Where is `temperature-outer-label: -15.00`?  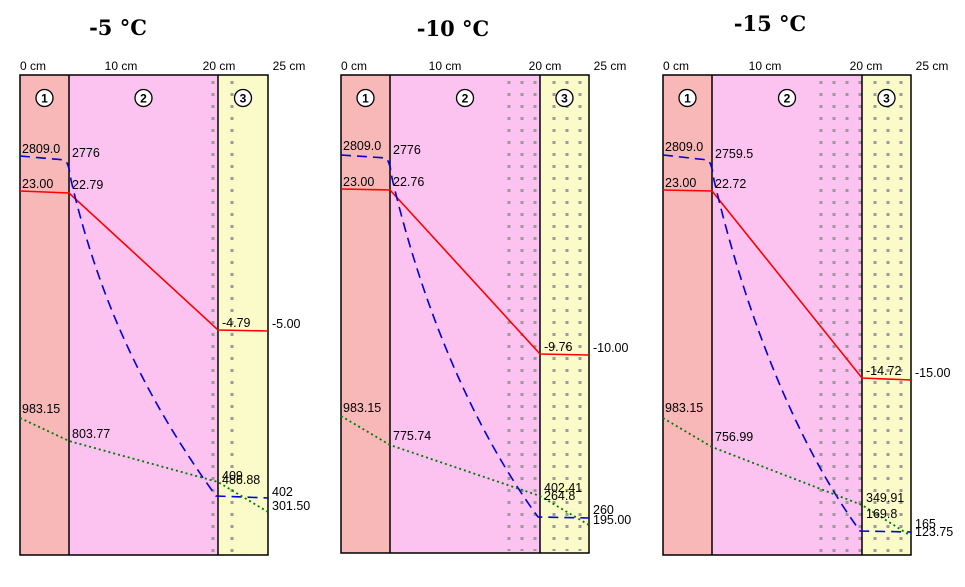 temperature-outer-label: -15.00 is located at coordinates (932, 373).